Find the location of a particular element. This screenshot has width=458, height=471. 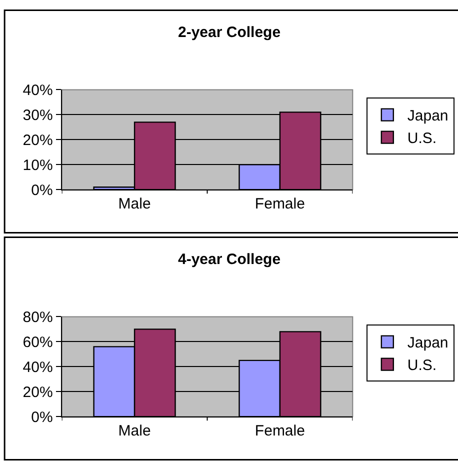

y-tick-label: 60% is located at coordinates (37, 342).